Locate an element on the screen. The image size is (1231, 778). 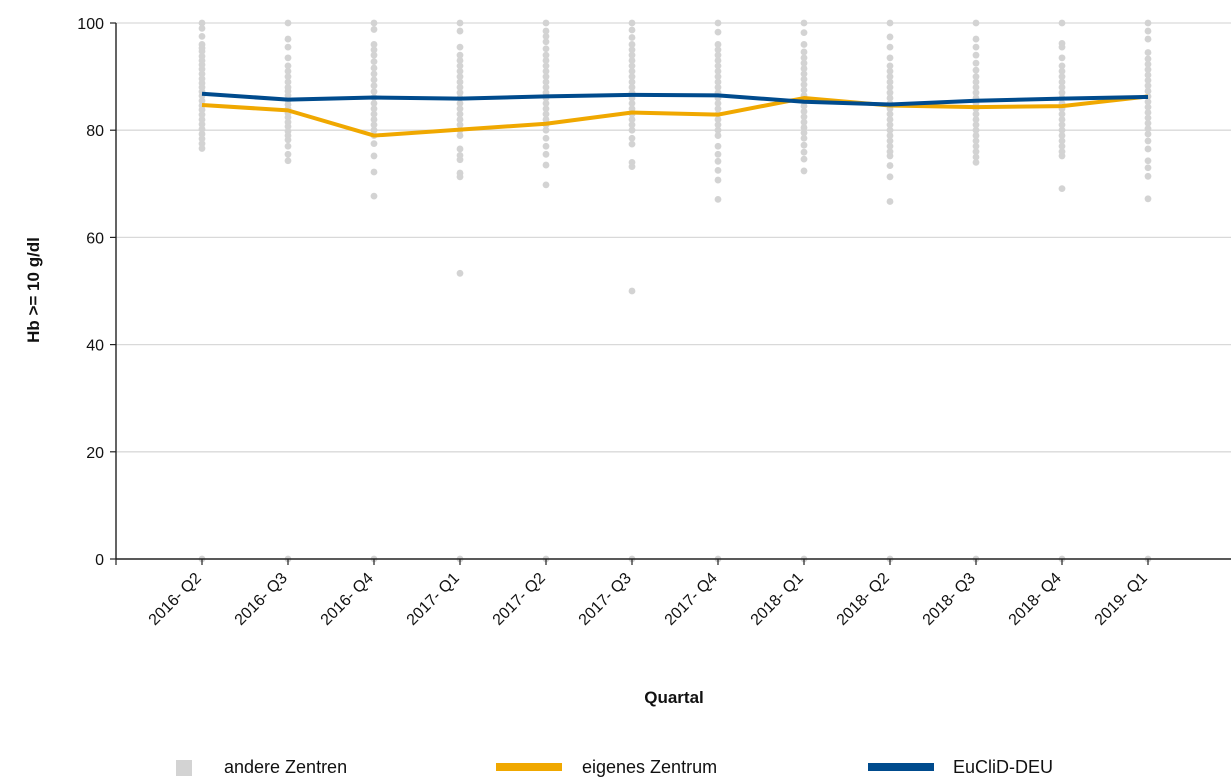
series-lines is located at coordinates (675, 114).